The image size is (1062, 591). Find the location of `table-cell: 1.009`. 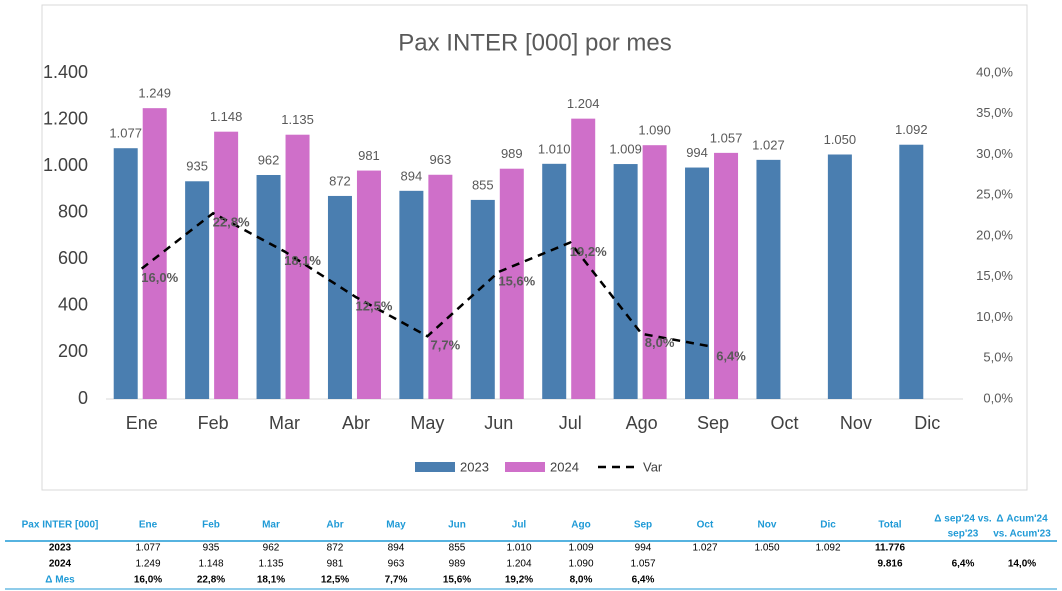

table-cell: 1.009 is located at coordinates (580, 548).